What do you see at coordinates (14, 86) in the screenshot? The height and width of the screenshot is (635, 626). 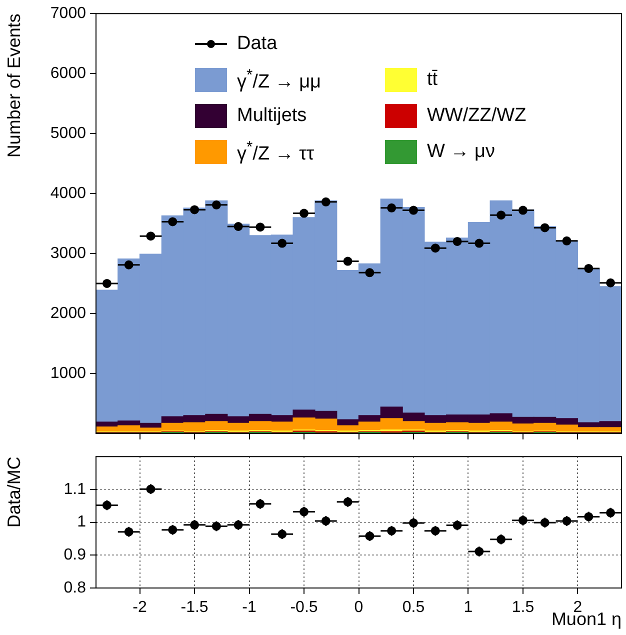 I see `y-axis-title: Number of Events` at bounding box center [14, 86].